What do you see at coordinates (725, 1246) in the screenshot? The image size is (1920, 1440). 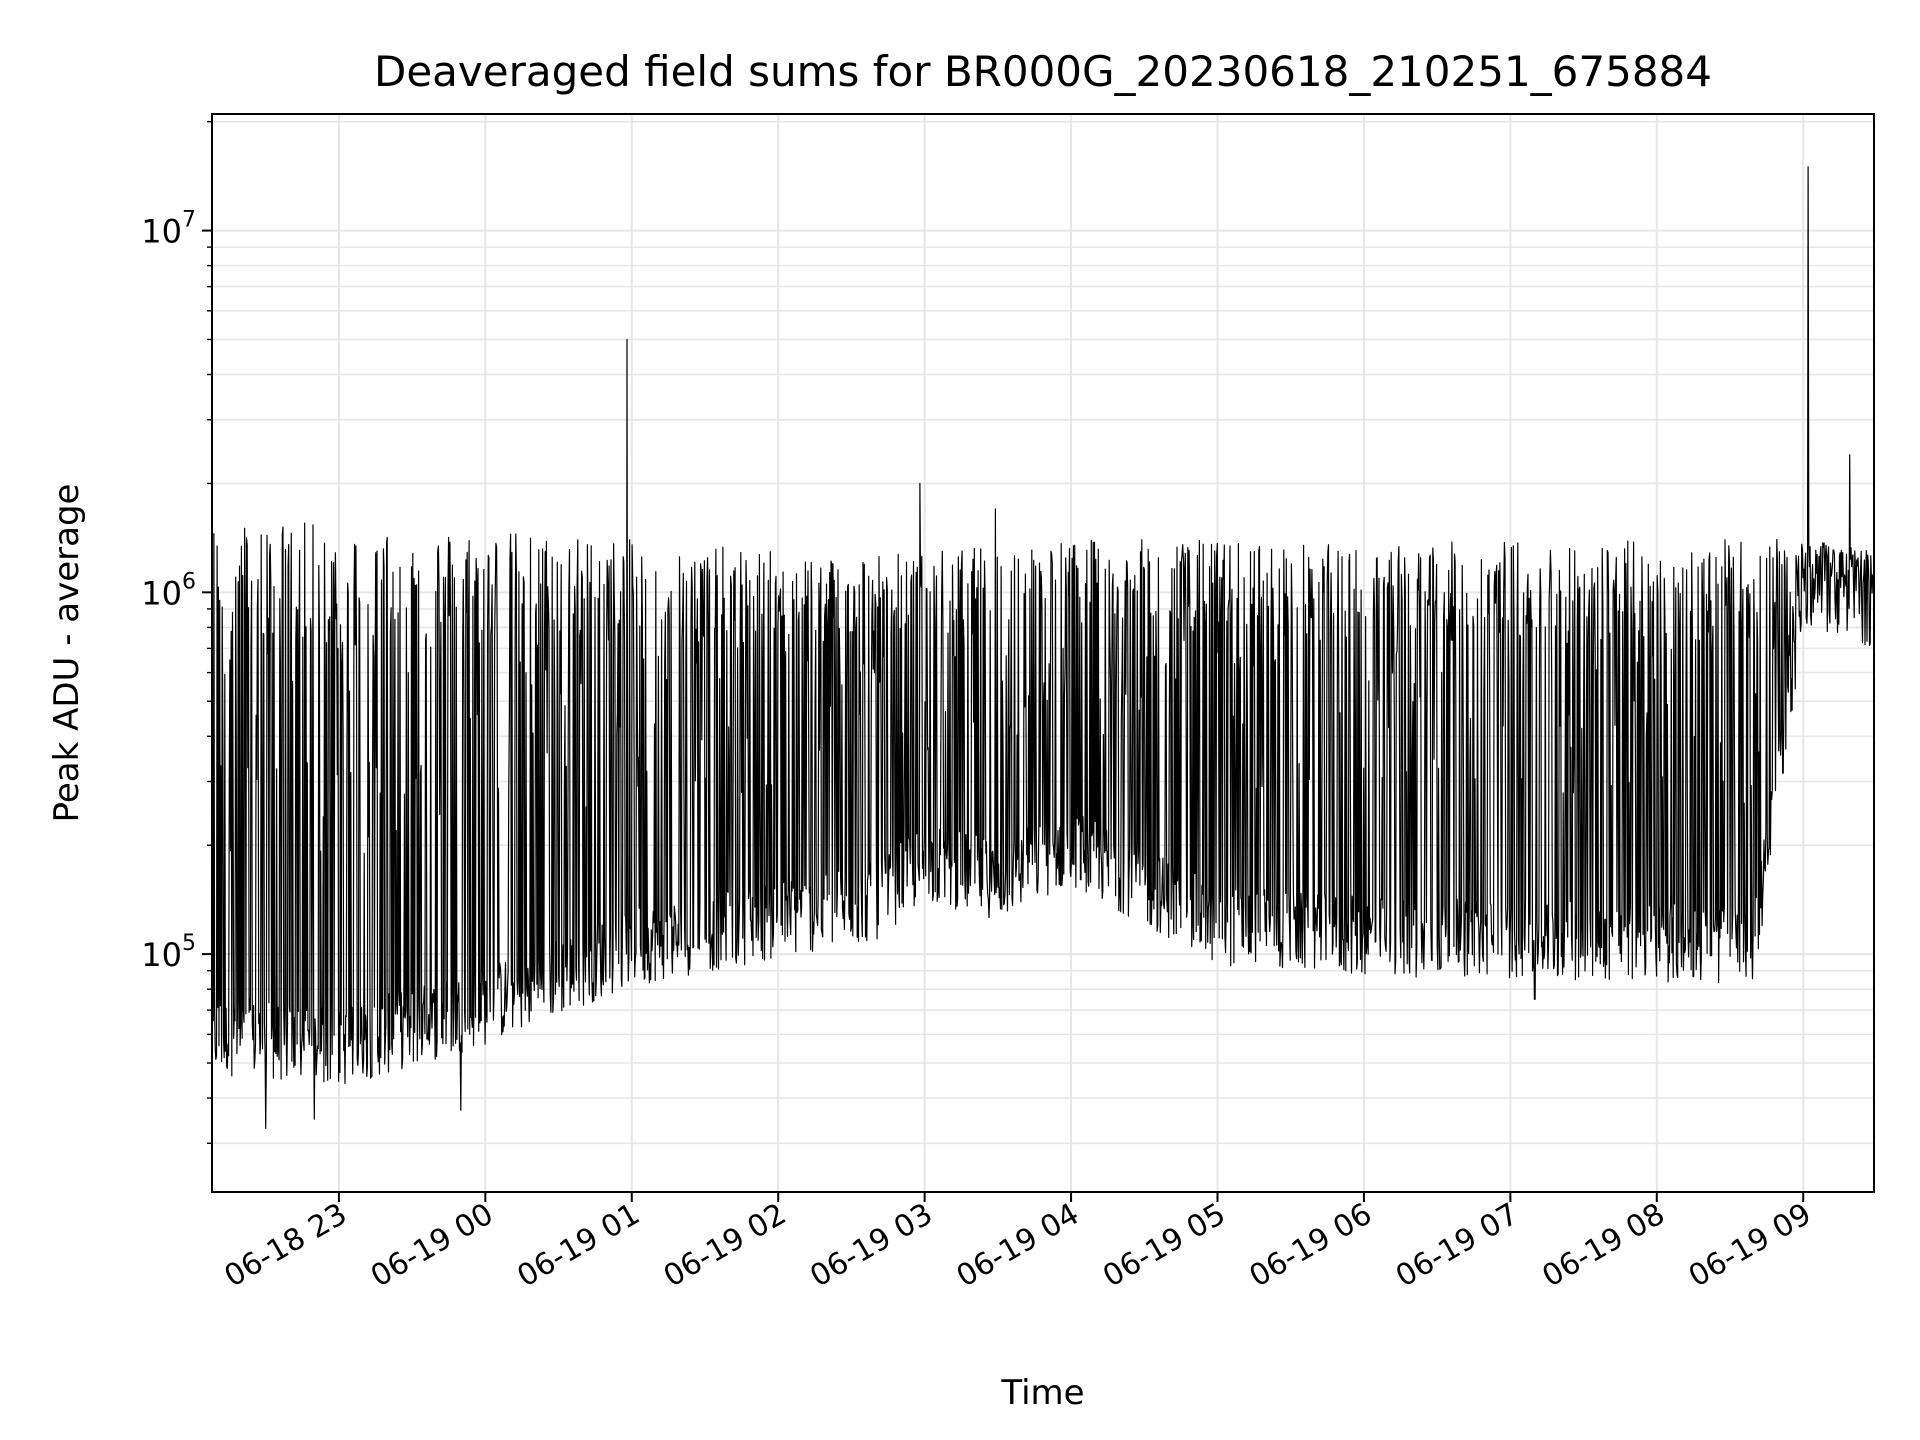 I see `x-tick-label: 06-19 02` at bounding box center [725, 1246].